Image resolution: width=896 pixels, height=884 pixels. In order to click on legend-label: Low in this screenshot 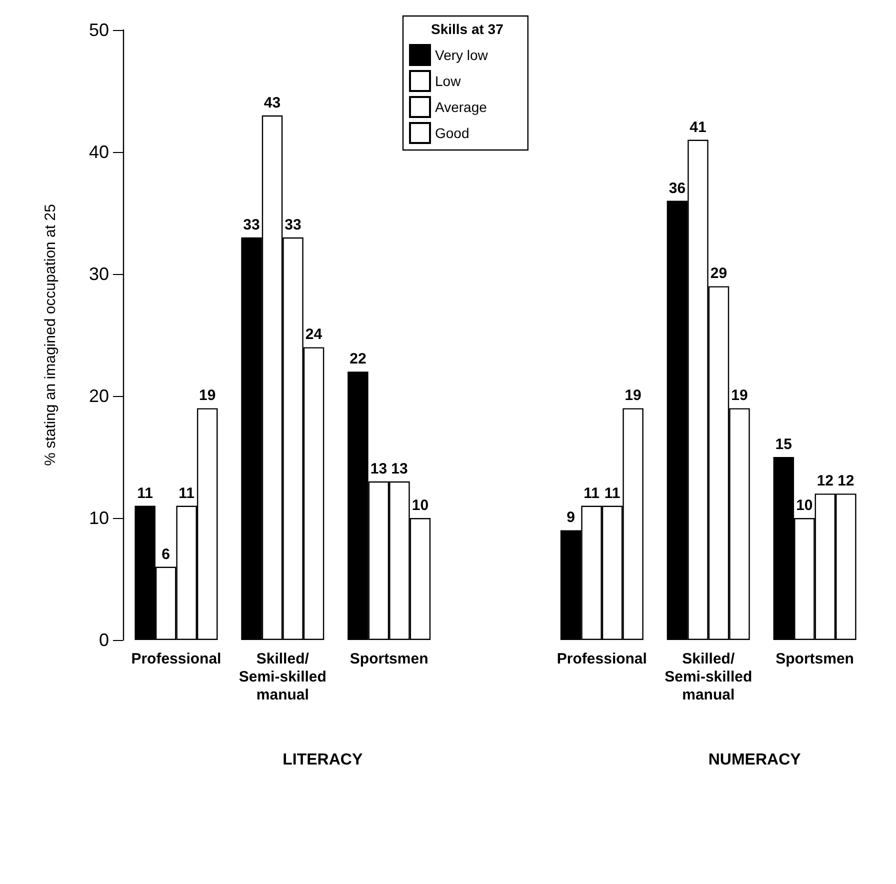, I will do `click(448, 81)`.